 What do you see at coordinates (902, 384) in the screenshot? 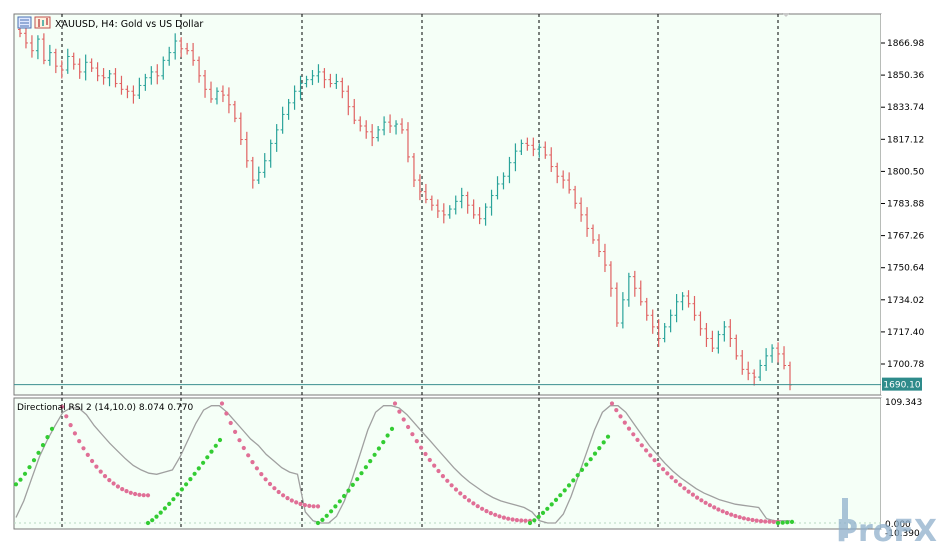
I see `current-price-badge` at bounding box center [902, 384].